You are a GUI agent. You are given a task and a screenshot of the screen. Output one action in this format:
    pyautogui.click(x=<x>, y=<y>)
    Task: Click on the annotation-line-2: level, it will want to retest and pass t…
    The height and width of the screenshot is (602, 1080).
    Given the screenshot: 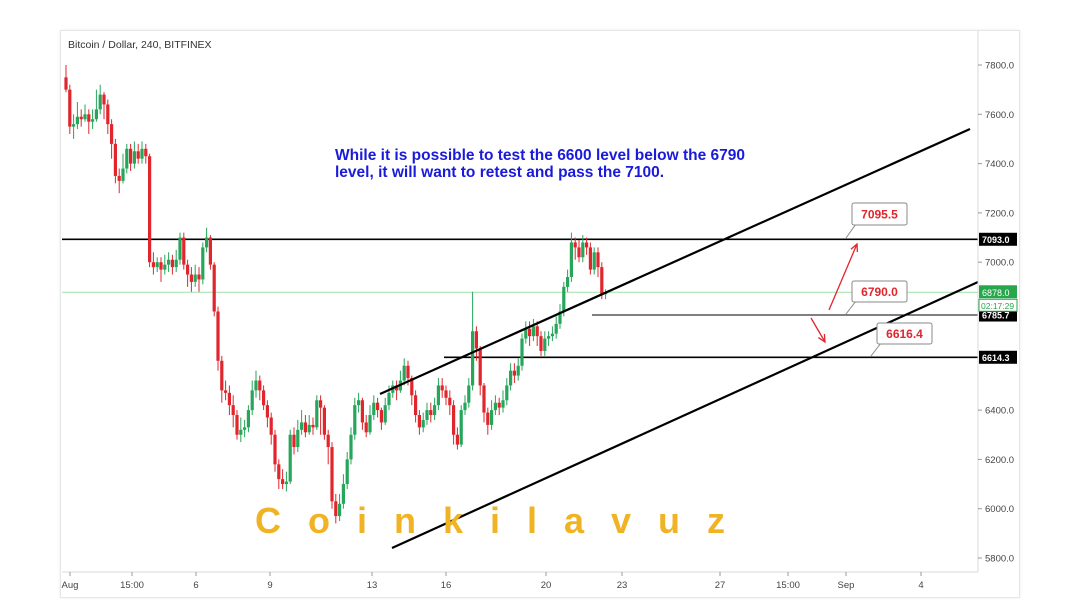 What is the action you would take?
    pyautogui.click(x=500, y=172)
    